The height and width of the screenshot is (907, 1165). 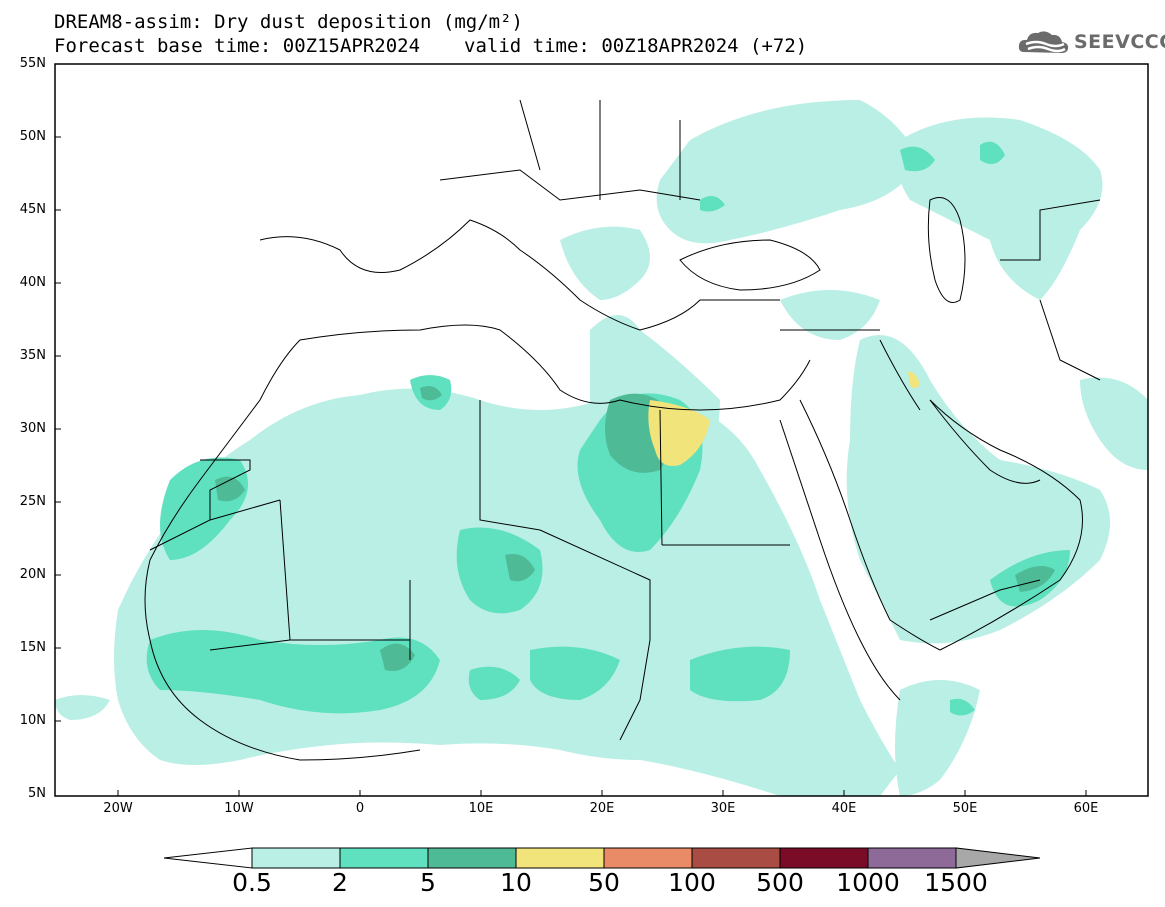 I want to click on border-egypt-libya, so click(x=661, y=477).